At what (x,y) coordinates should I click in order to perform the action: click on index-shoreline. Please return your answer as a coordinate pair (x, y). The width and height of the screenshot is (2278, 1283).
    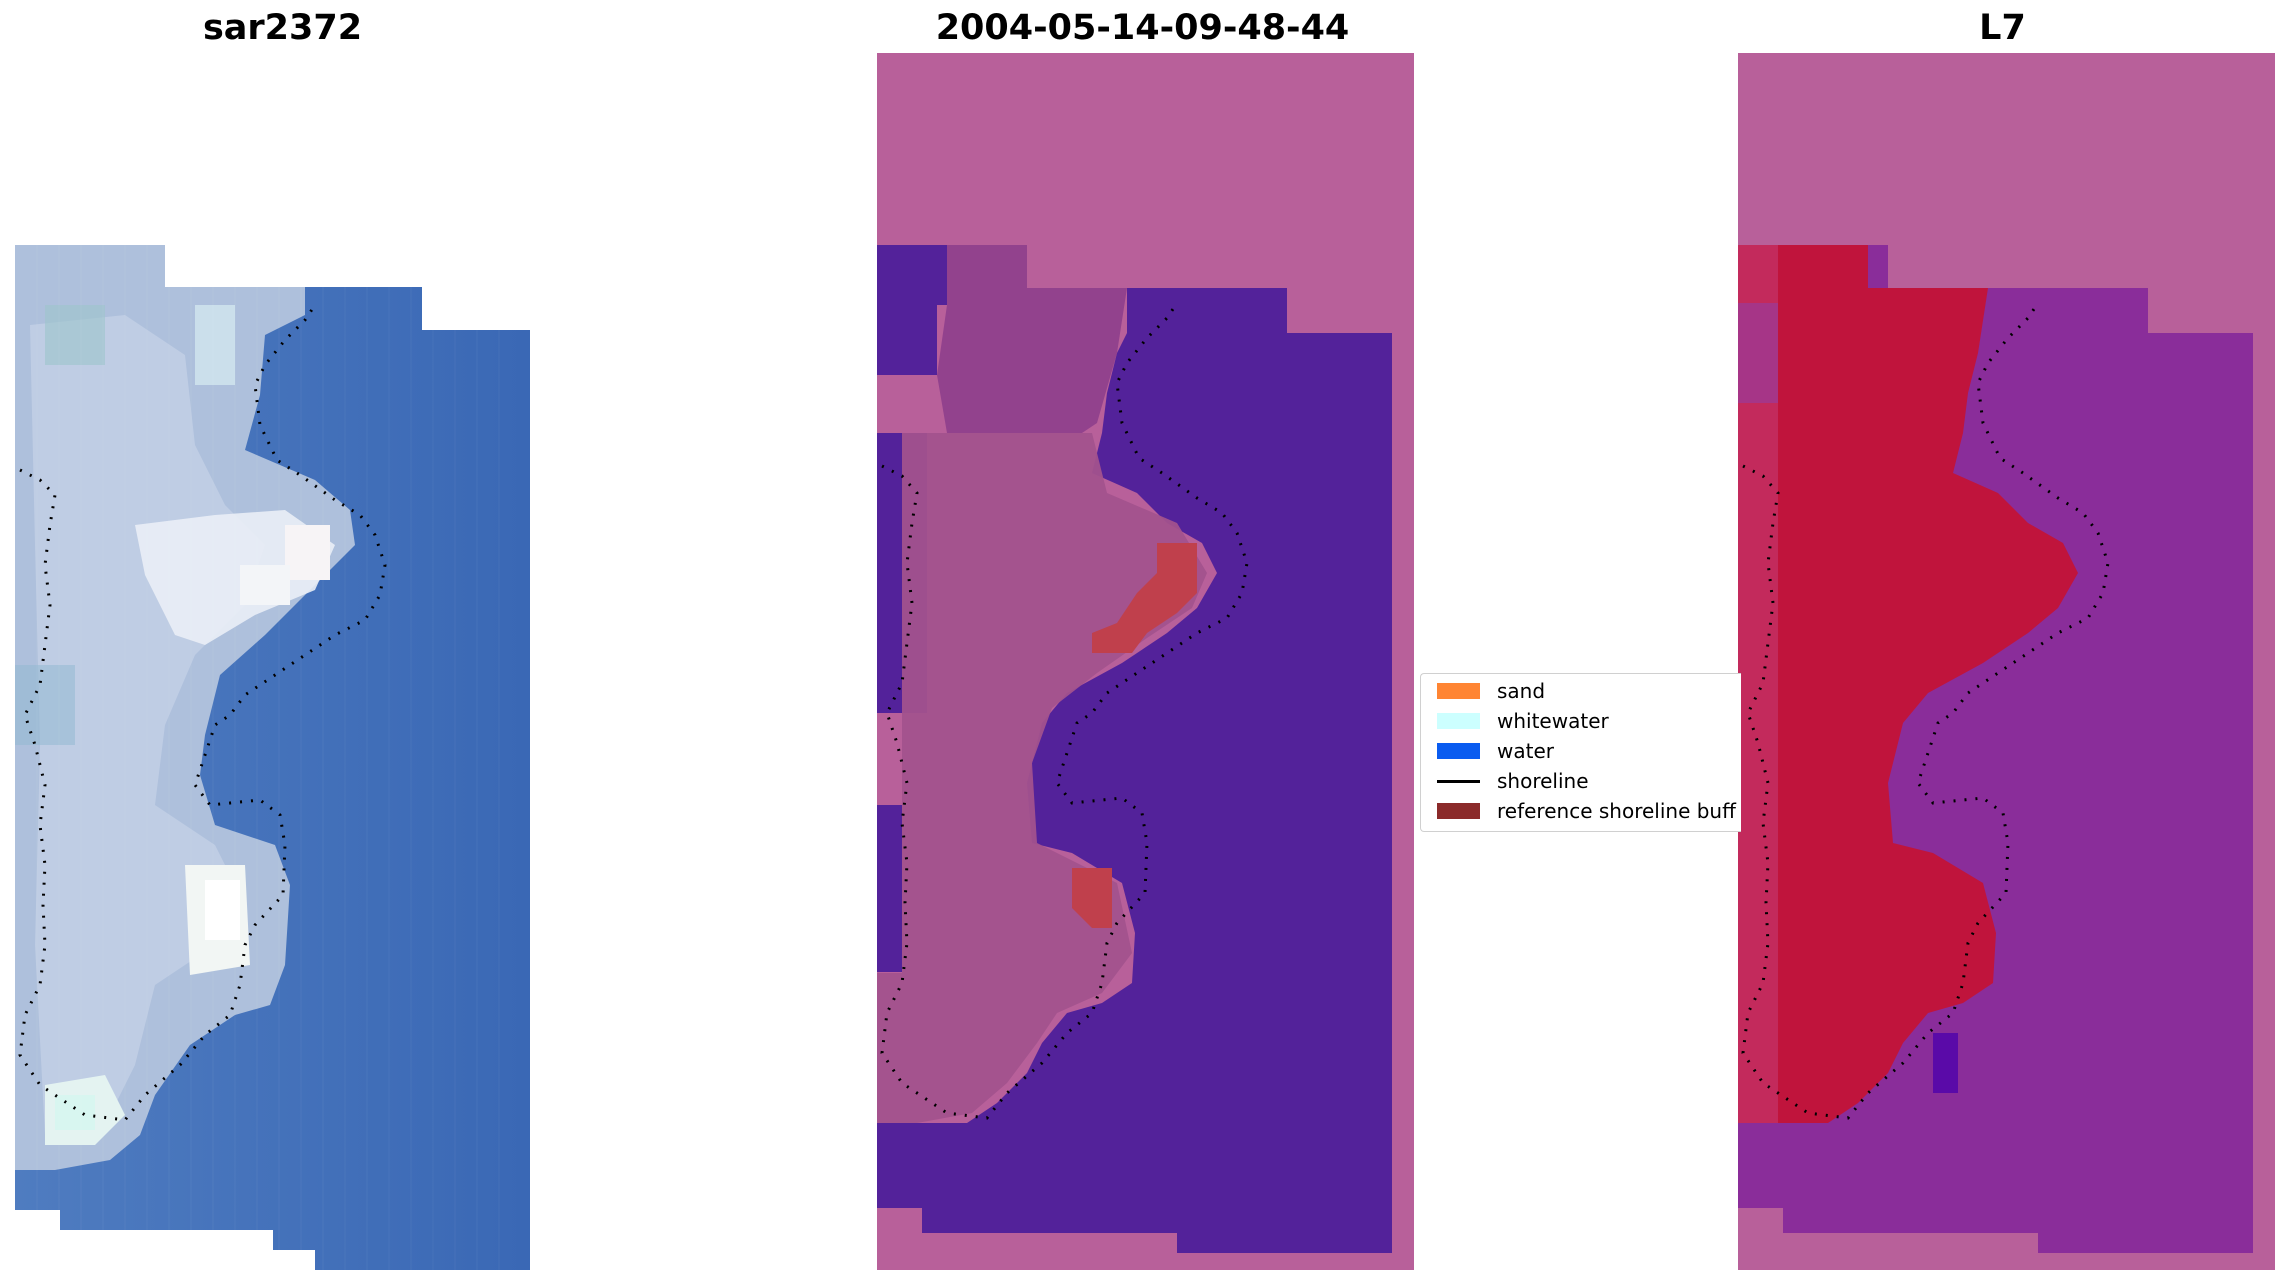
    Looking at the image, I should click on (1925, 711).